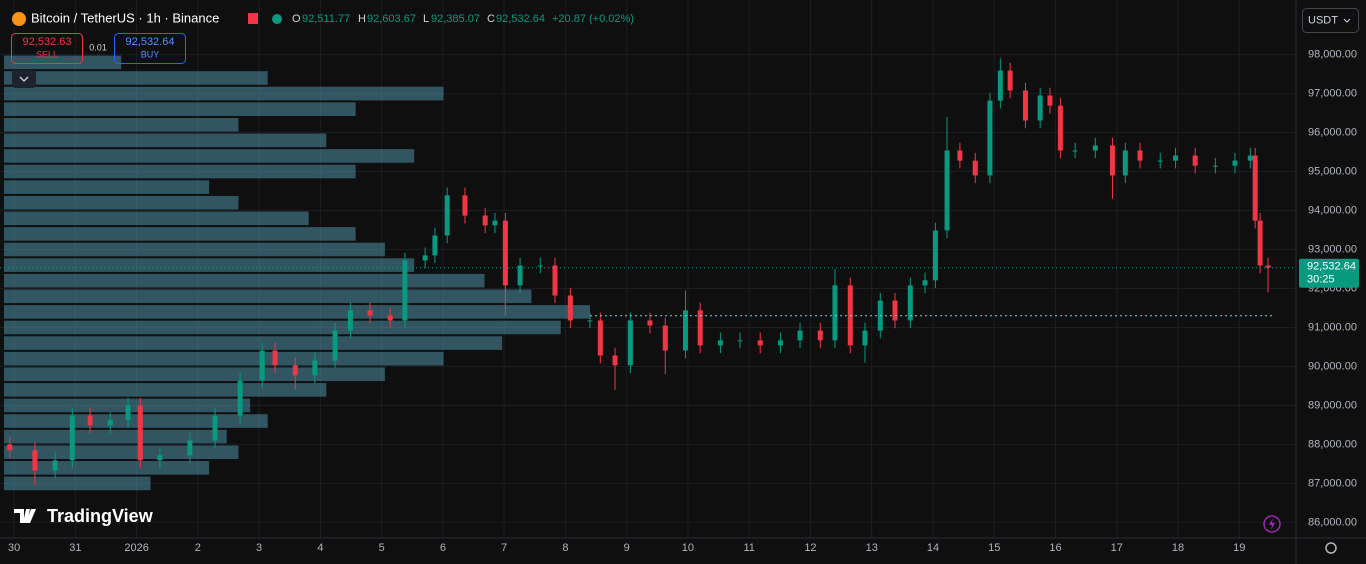  What do you see at coordinates (150, 42) in the screenshot?
I see `buy-price: 92,532.64` at bounding box center [150, 42].